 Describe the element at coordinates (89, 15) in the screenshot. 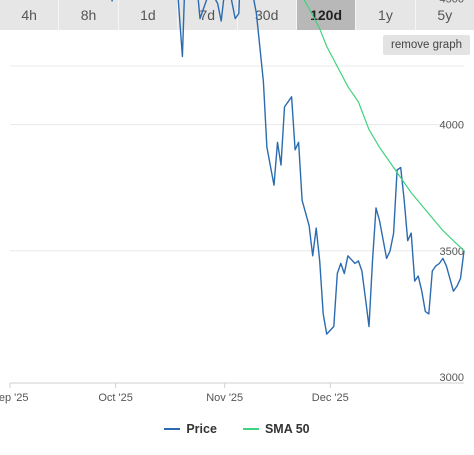

I see `tab-8h: 8h` at that location.